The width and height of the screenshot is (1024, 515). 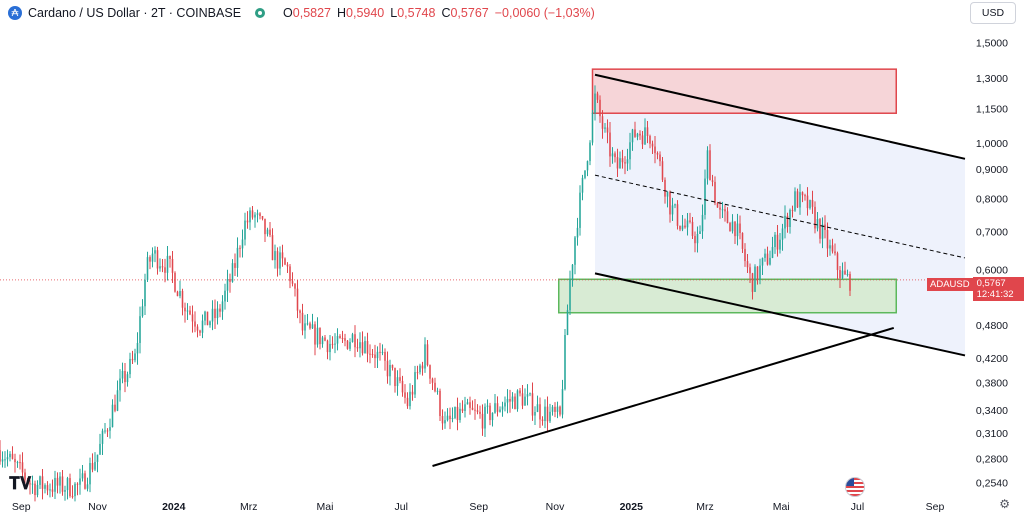 I want to click on price-tick-label: 0,9000, so click(x=992, y=170).